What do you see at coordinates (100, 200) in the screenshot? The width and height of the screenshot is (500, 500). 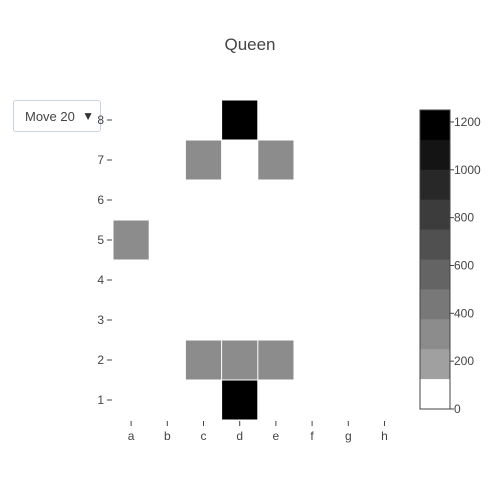 I see `y-tick-label: 6` at bounding box center [100, 200].